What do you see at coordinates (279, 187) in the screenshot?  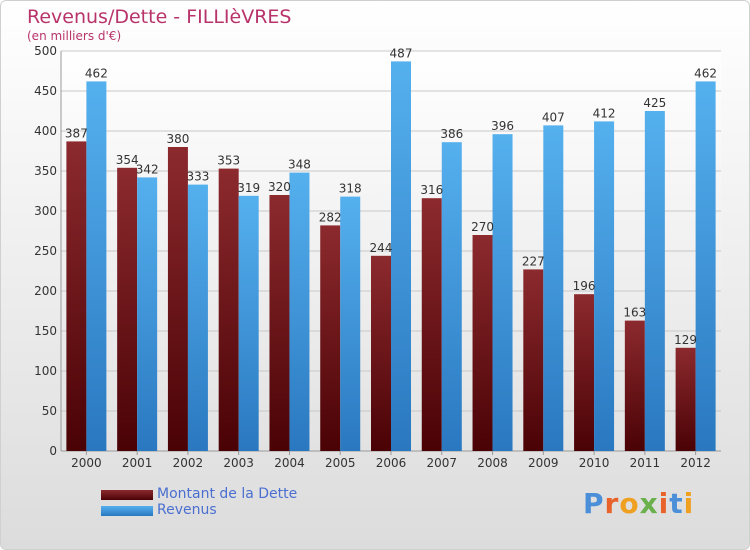 I see `data-label: 320` at bounding box center [279, 187].